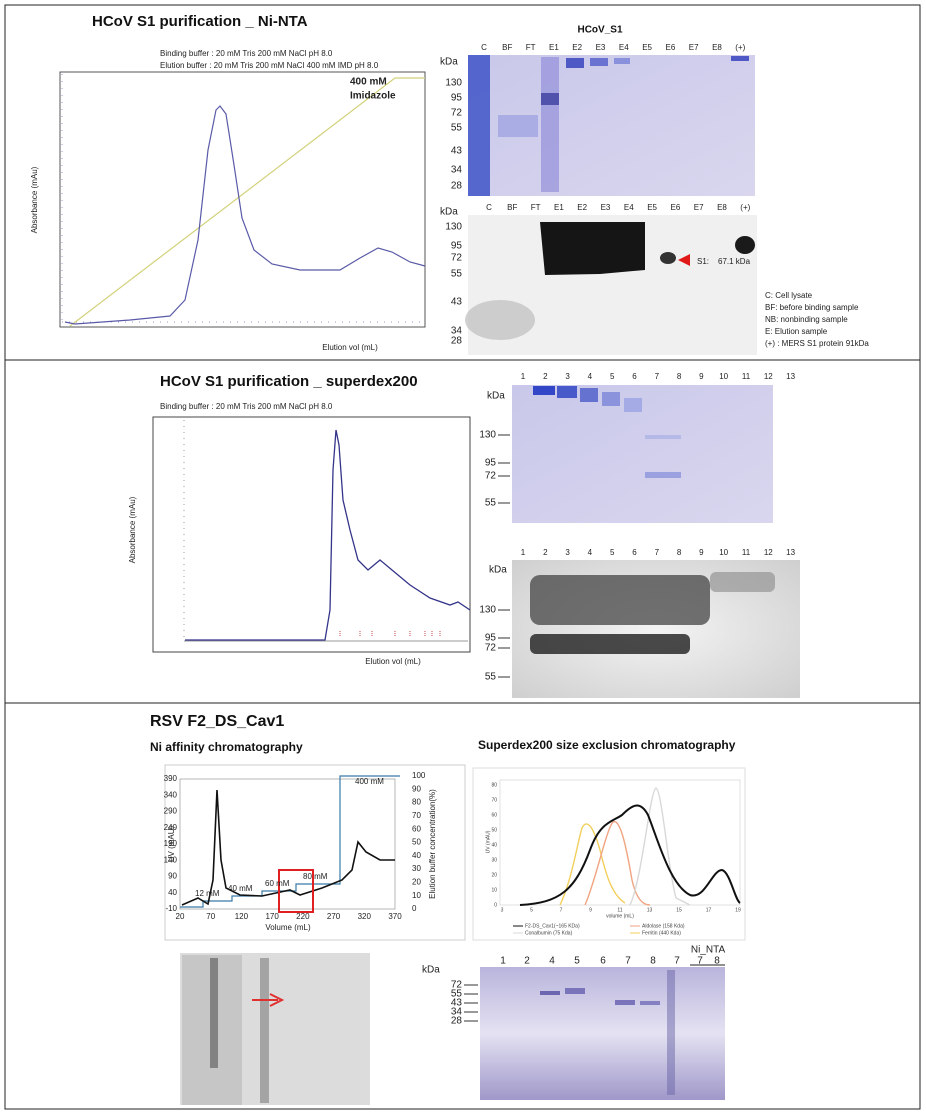 The image size is (926, 1114). I want to click on legend-entry: BF: before binding sample, so click(812, 307).